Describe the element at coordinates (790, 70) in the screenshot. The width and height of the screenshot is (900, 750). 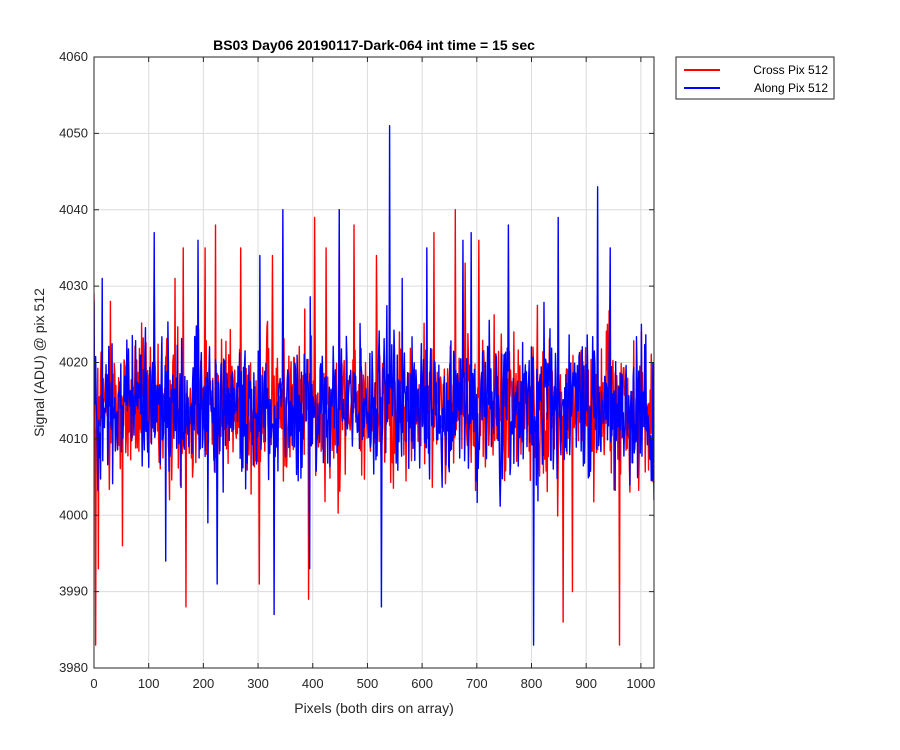
I see `legend-entry-label: Cross Pix 512` at that location.